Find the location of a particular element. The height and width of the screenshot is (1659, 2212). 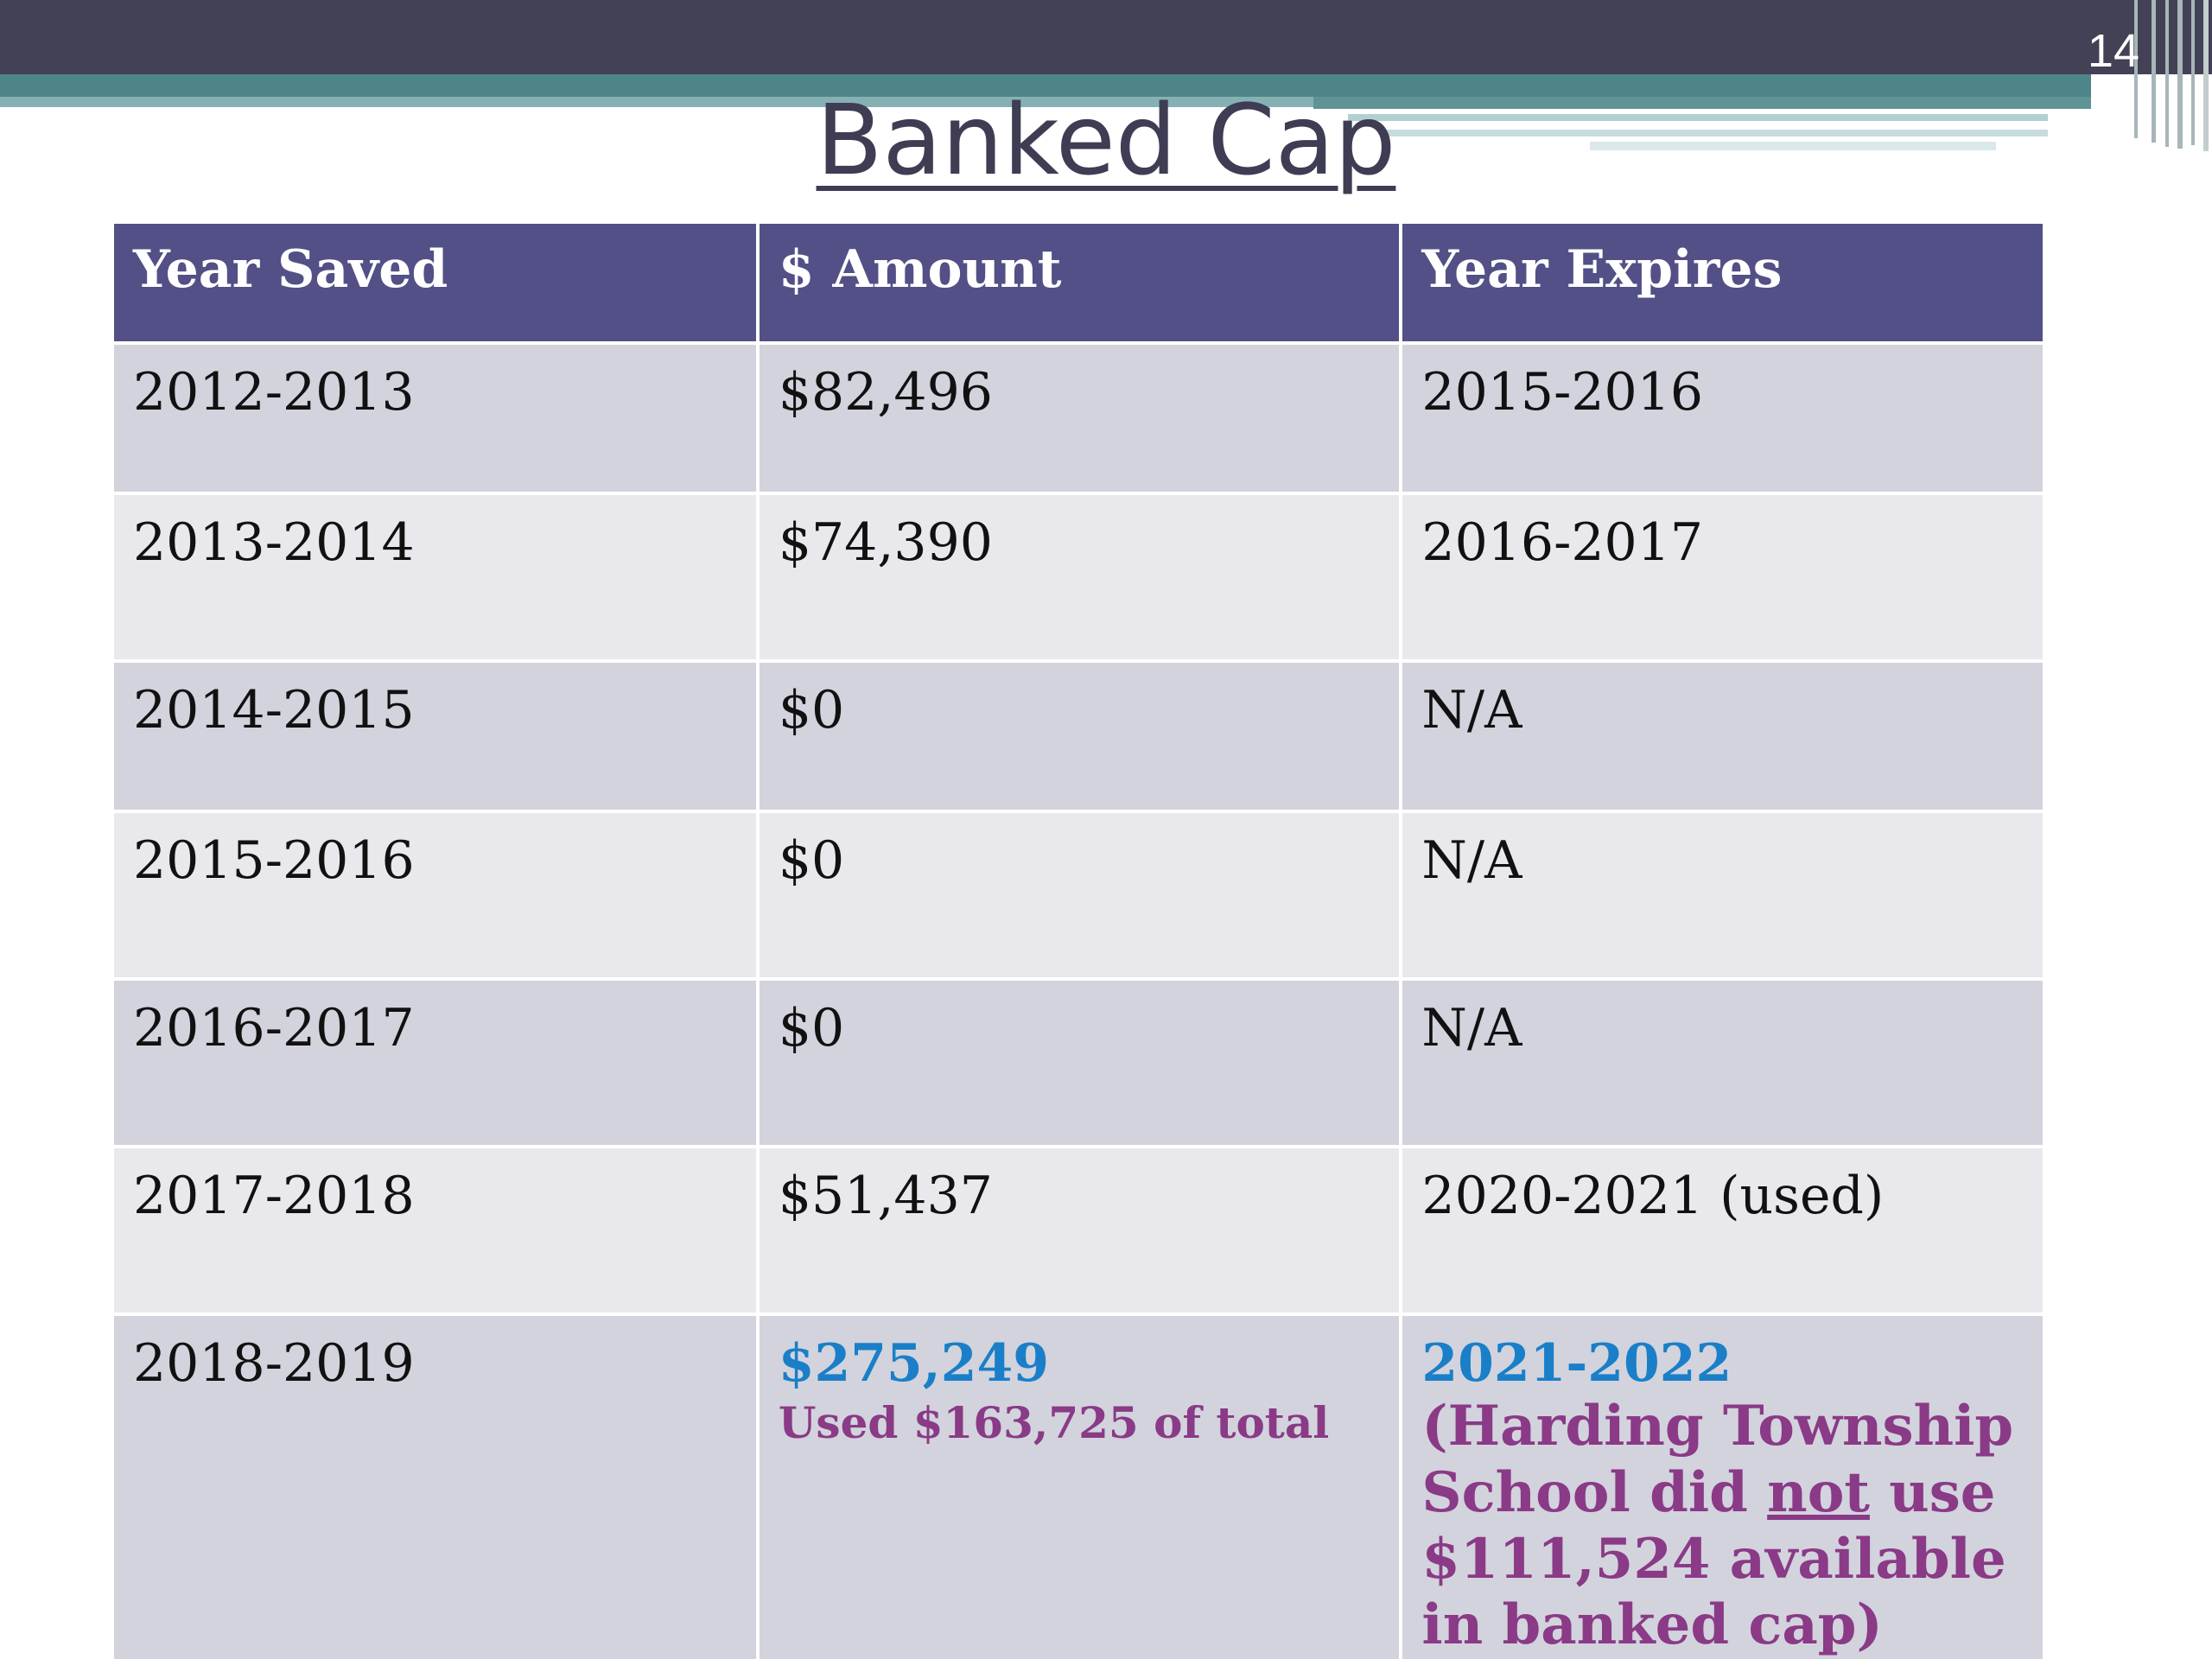

cell-year-saved: 2016-2017 is located at coordinates (435, 1062).